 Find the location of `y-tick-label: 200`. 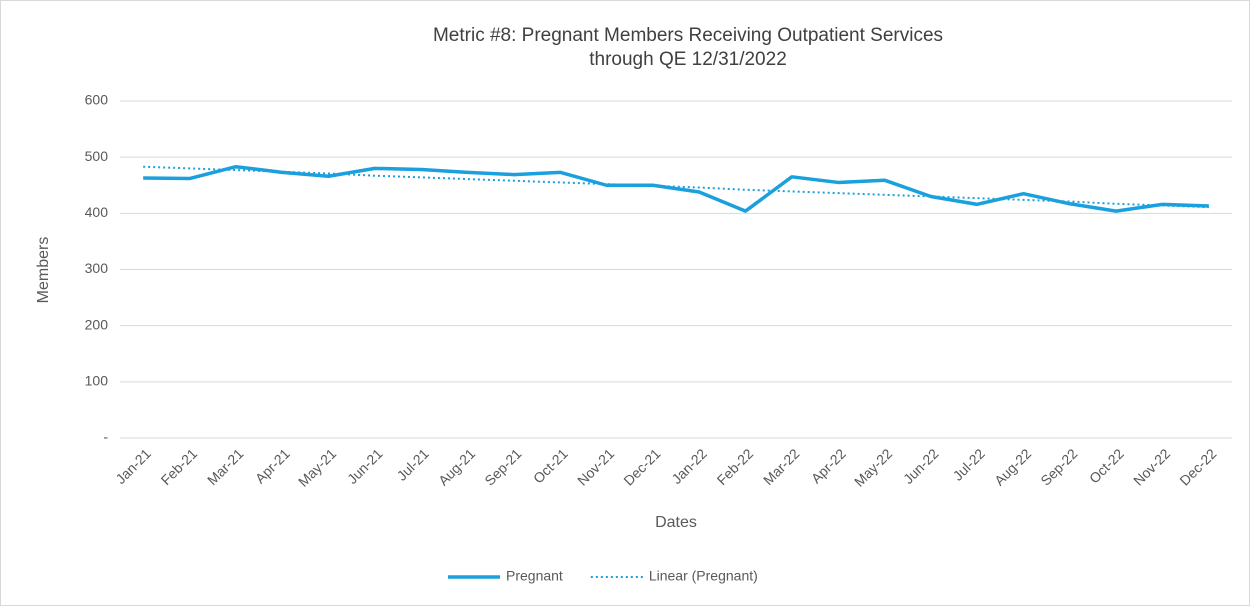

y-tick-label: 200 is located at coordinates (97, 324).